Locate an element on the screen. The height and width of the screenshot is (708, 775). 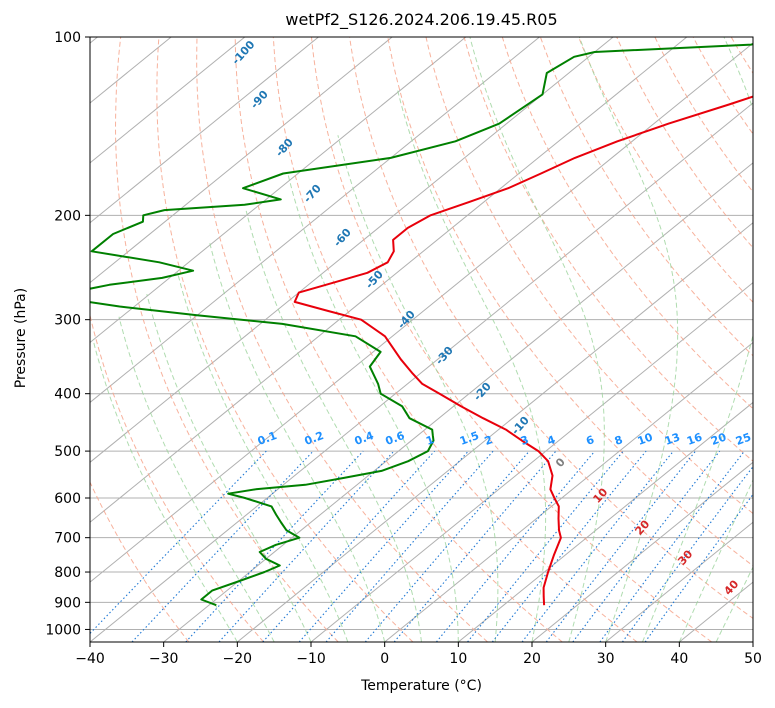
x-tick-label: 0 is located at coordinates (384, 659).